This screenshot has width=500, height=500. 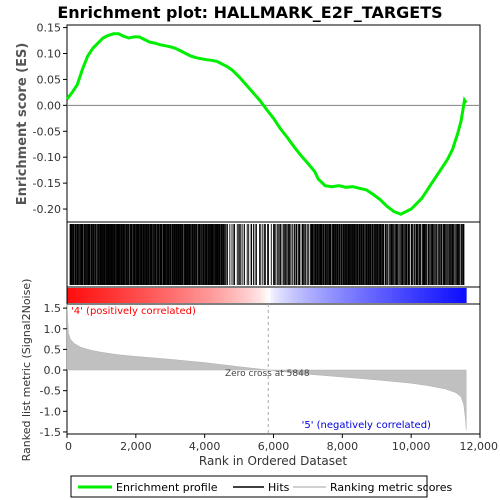 What do you see at coordinates (366, 425) in the screenshot?
I see `negative-label: '5' (negatively correlated)` at bounding box center [366, 425].